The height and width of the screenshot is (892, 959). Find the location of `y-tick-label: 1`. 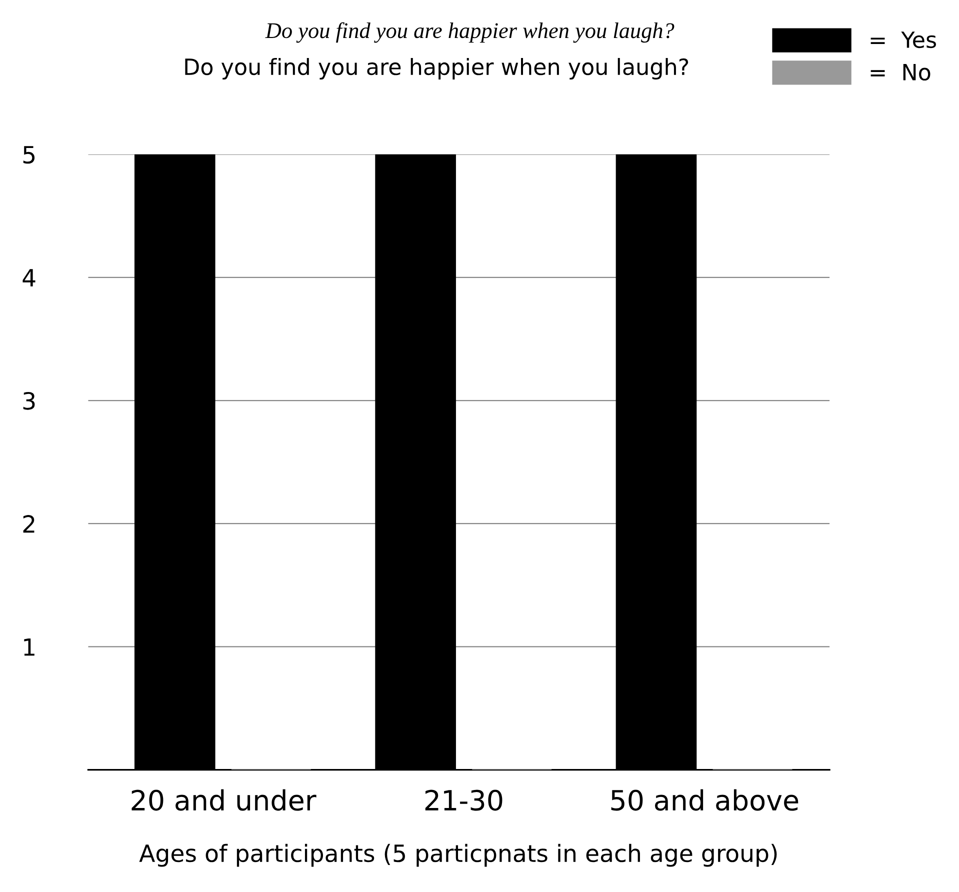

y-tick-label: 1 is located at coordinates (29, 647).